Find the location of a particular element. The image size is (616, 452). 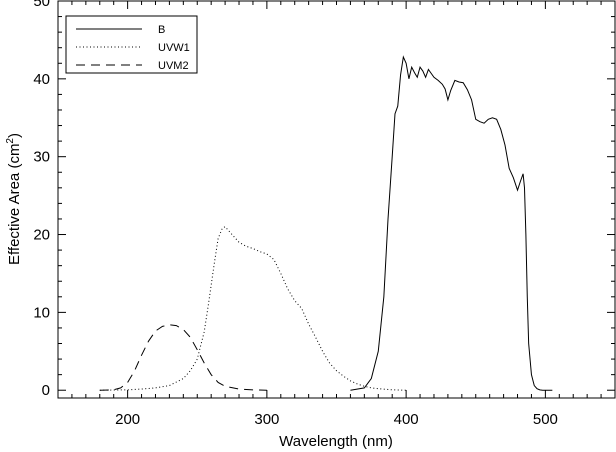

x-tick-label: 200 is located at coordinates (127, 419).